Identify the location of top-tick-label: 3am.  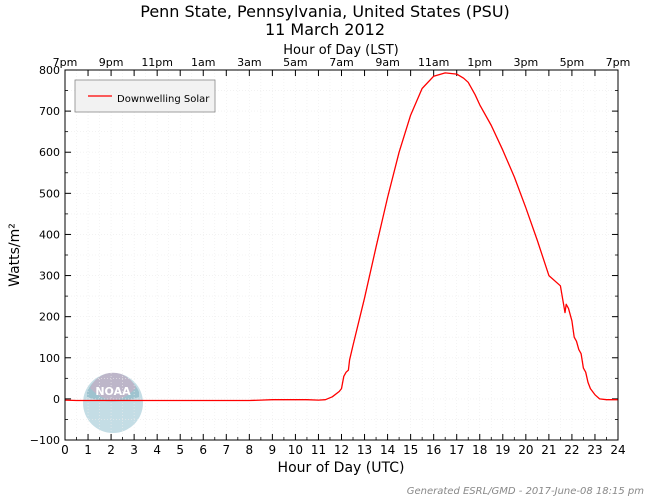
(249, 62).